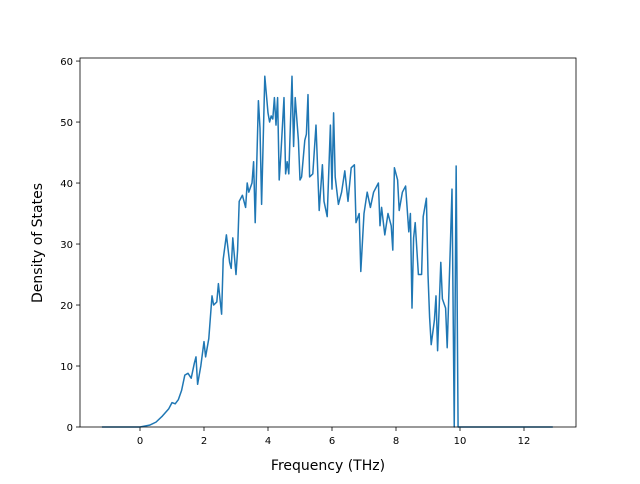  Describe the element at coordinates (204, 441) in the screenshot. I see `x-tick-label: 2` at that location.